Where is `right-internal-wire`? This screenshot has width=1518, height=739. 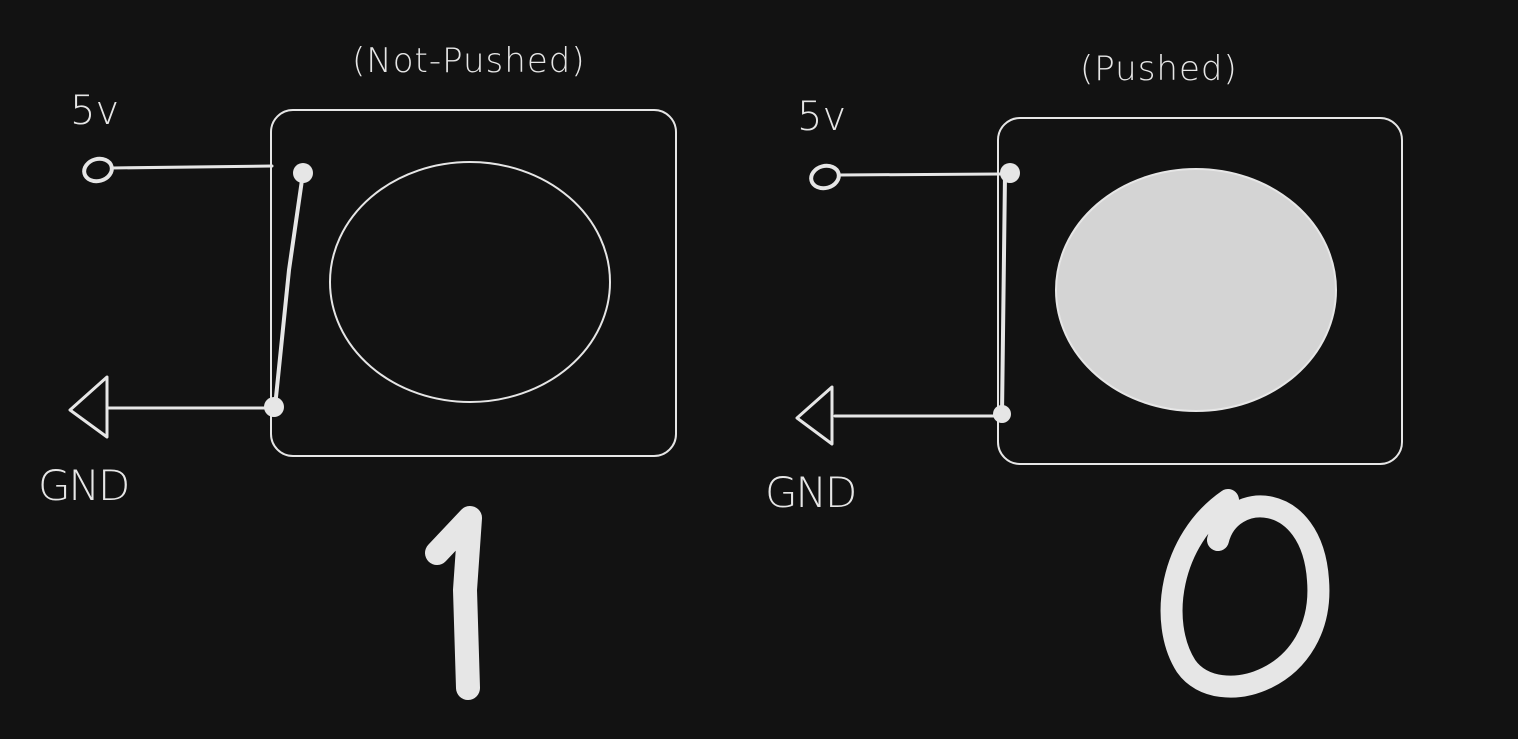 right-internal-wire is located at coordinates (1003, 294).